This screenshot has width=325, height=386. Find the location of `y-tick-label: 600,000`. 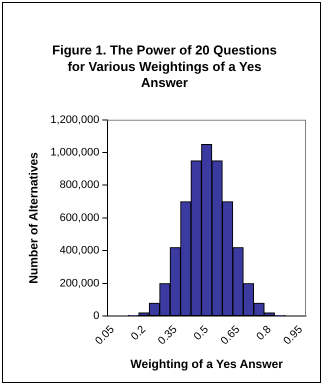

y-tick-label: 600,000 is located at coordinates (80, 218).